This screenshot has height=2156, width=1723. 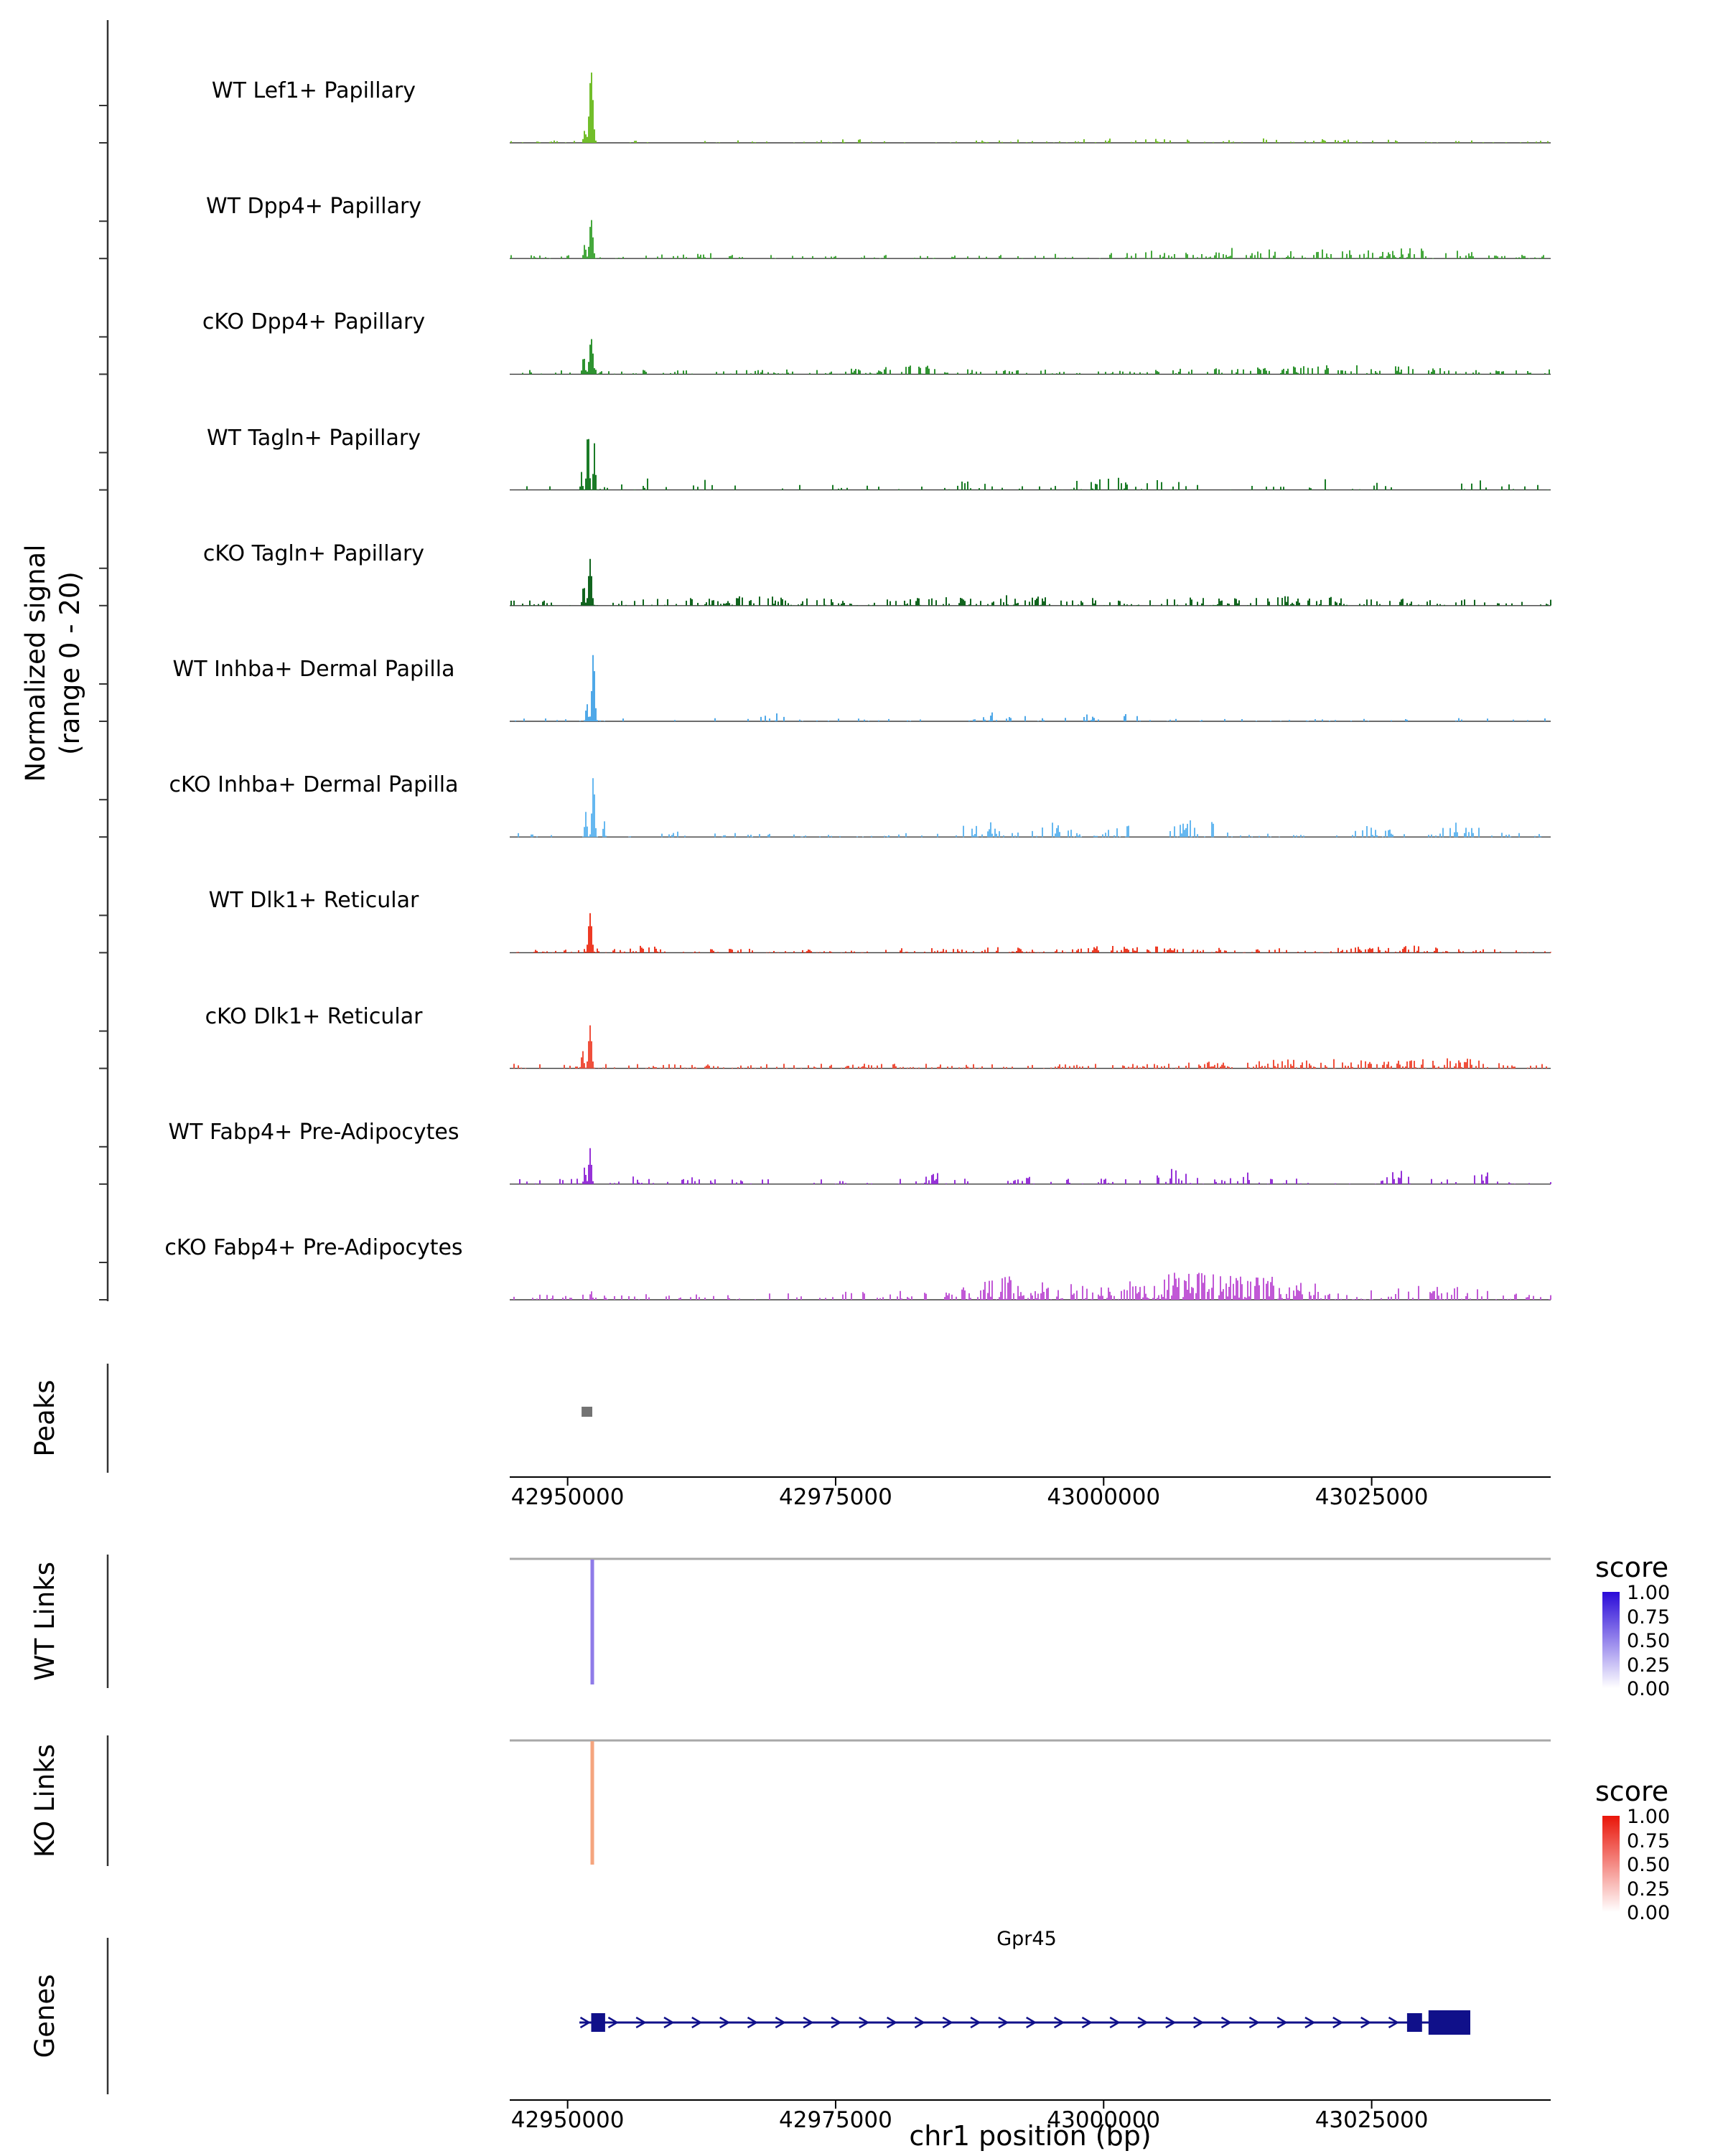 What do you see at coordinates (314, 785) in the screenshot?
I see `track-label: cKO Inhba+ Dermal Papilla` at bounding box center [314, 785].